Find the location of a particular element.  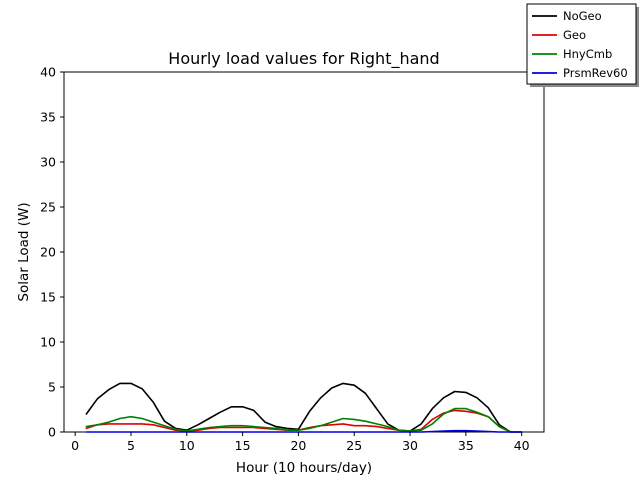

y-tick-label: 15 is located at coordinates (48, 297).